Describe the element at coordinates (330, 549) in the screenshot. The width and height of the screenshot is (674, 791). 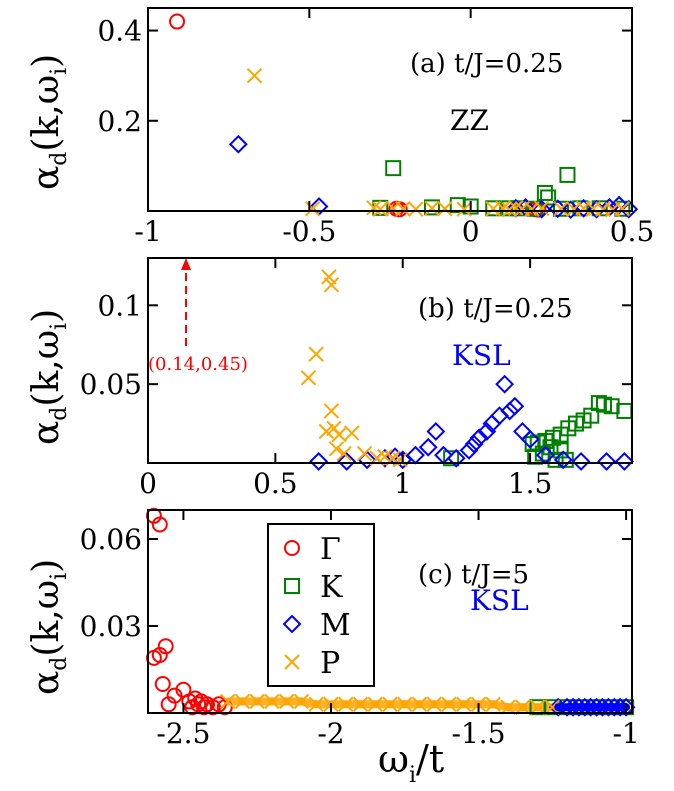
I see `legend-label-gamma: Γ` at that location.